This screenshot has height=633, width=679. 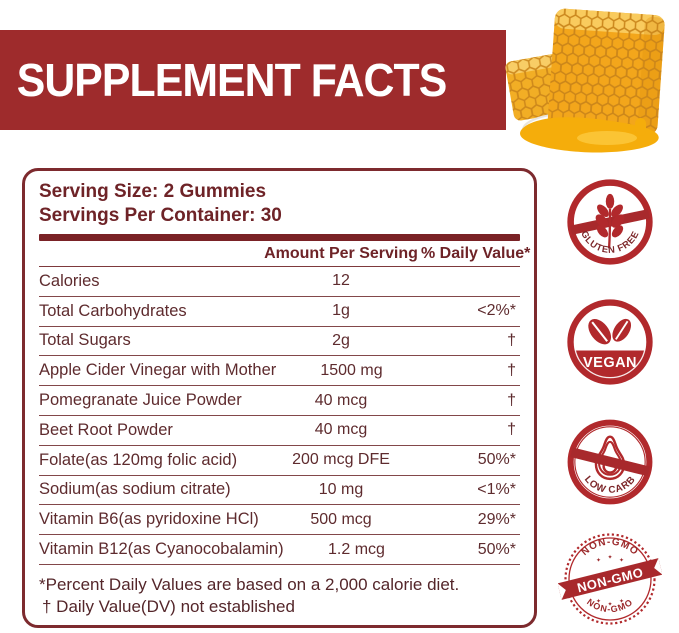 I want to click on row-amount: 2g, so click(x=341, y=340).